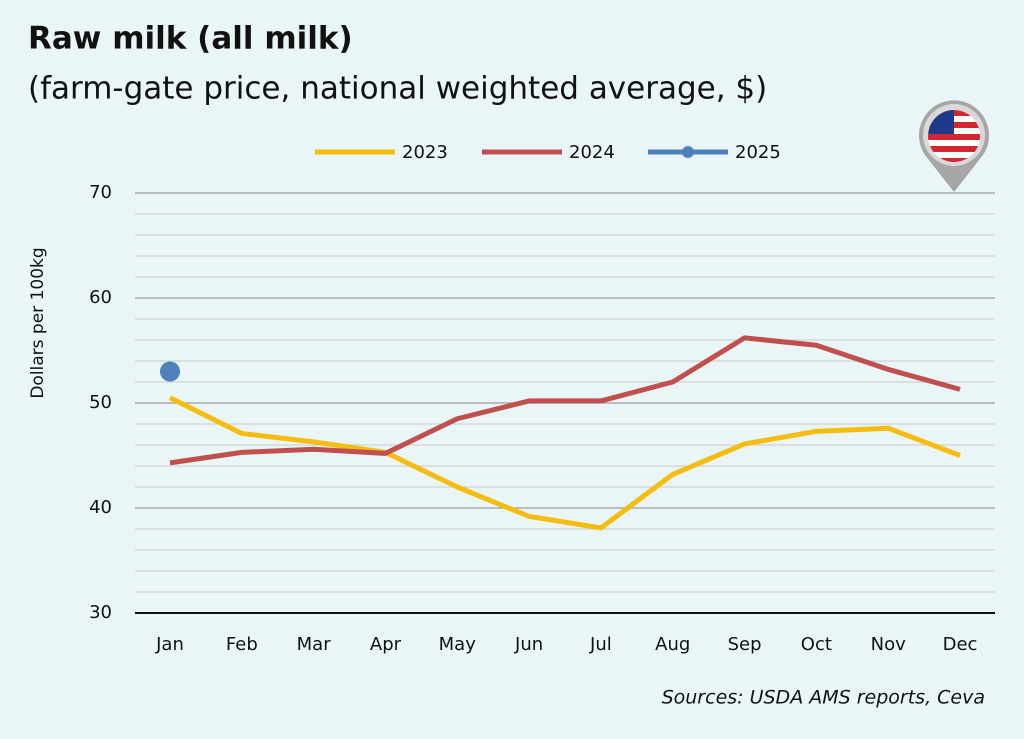 The image size is (1024, 739). What do you see at coordinates (672, 644) in the screenshot?
I see `x-tick-label: Aug` at bounding box center [672, 644].